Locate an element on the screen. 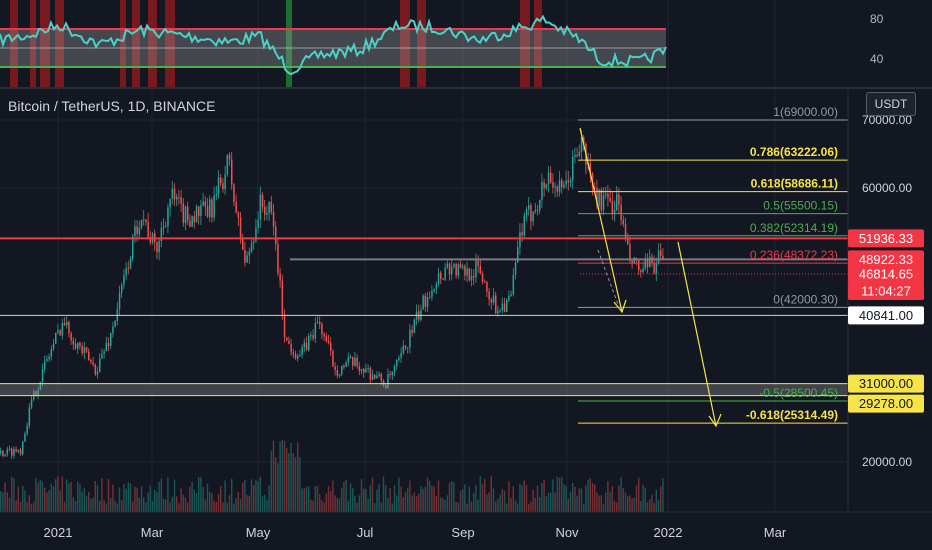  fib-label: -0.5(28500.45) is located at coordinates (798, 393).